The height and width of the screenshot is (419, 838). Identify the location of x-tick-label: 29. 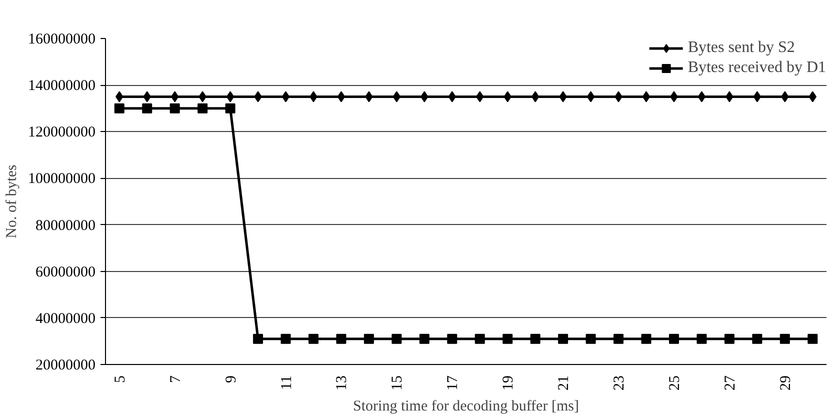
(786, 383).